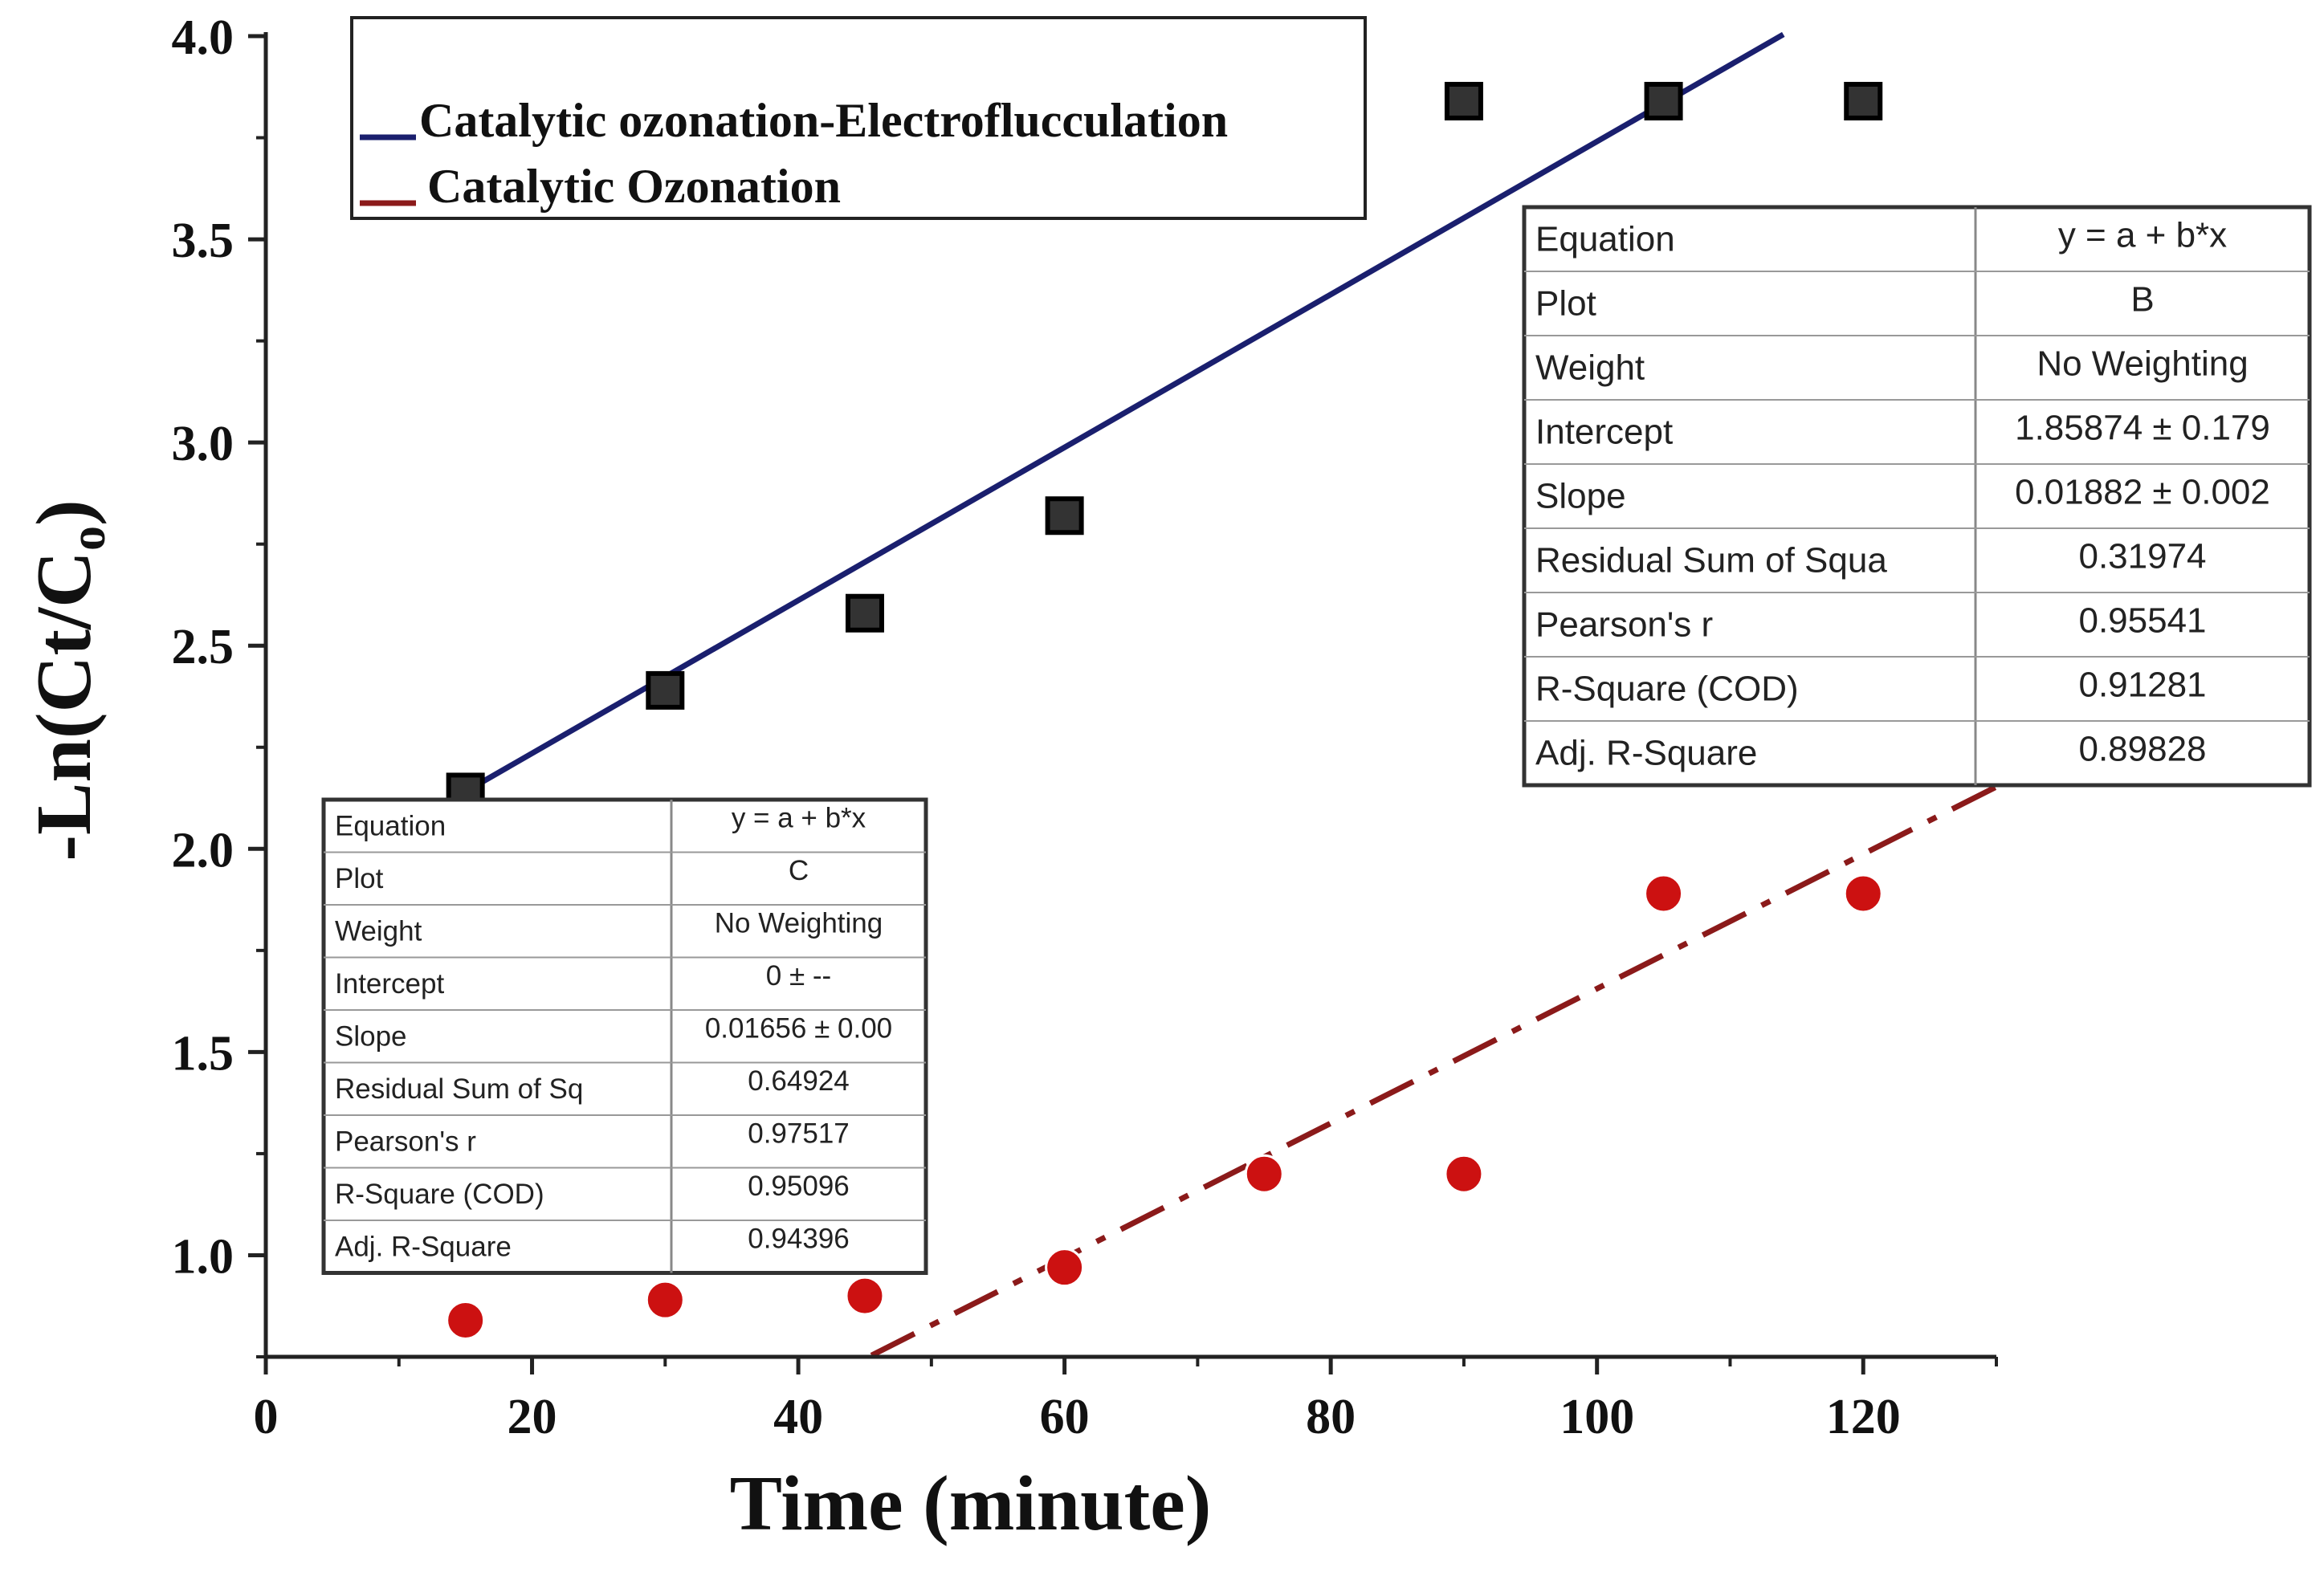  What do you see at coordinates (823, 120) in the screenshot?
I see `legend-label-electro: Catalytic ozonation-Electroflucculation` at bounding box center [823, 120].